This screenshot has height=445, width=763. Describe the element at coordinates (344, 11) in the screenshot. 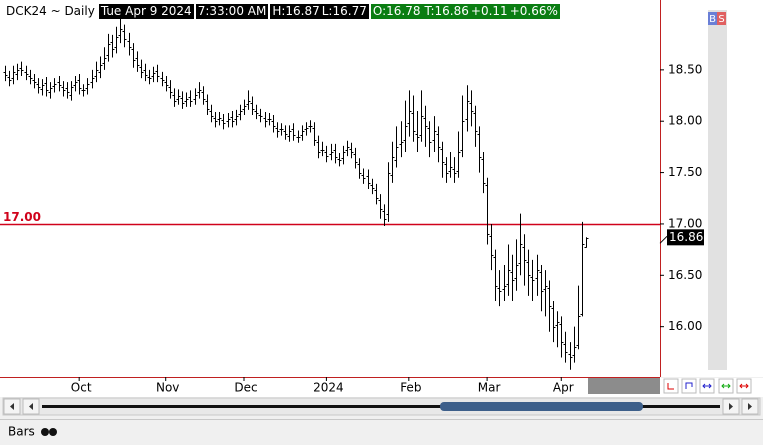

I see `low: L:16.77` at that location.